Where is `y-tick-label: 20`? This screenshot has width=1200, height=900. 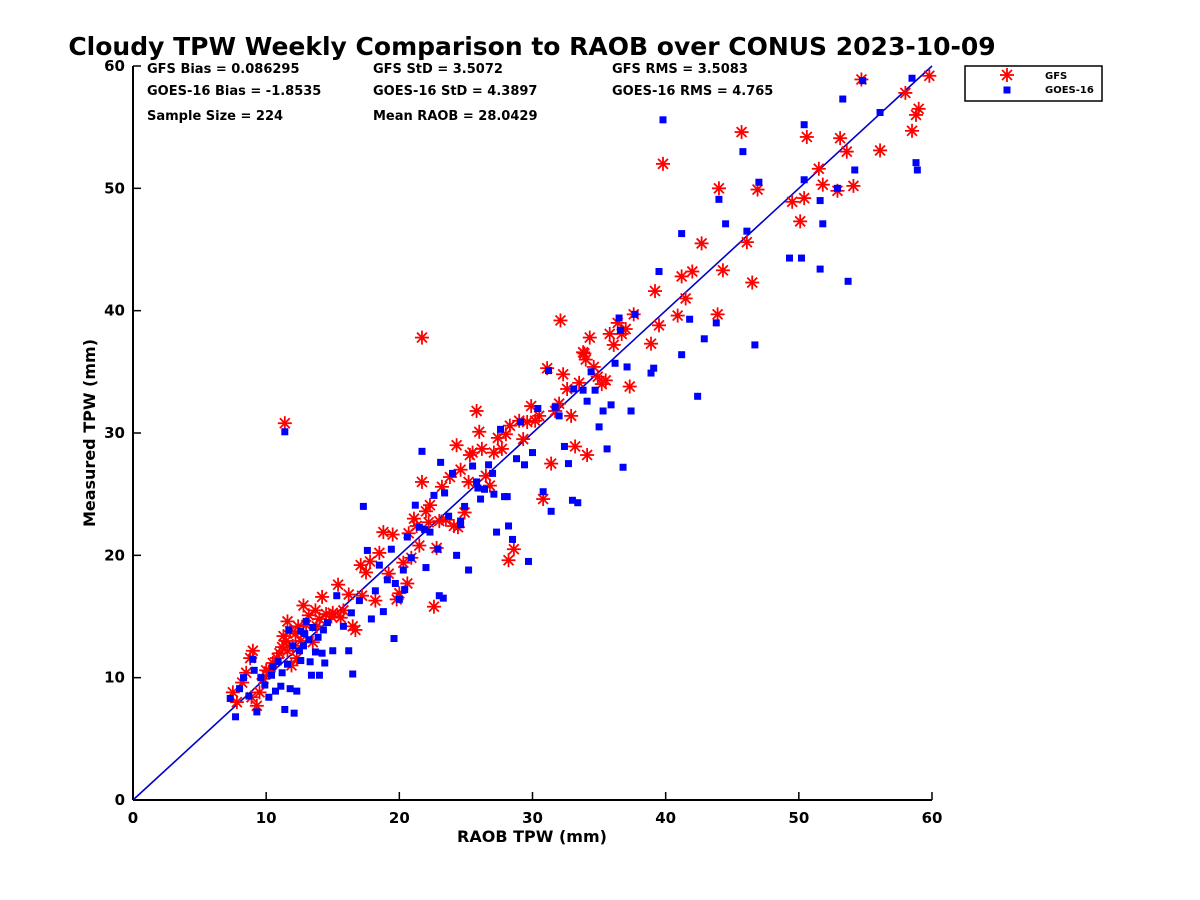
y-tick-label: 20 is located at coordinates (114, 555).